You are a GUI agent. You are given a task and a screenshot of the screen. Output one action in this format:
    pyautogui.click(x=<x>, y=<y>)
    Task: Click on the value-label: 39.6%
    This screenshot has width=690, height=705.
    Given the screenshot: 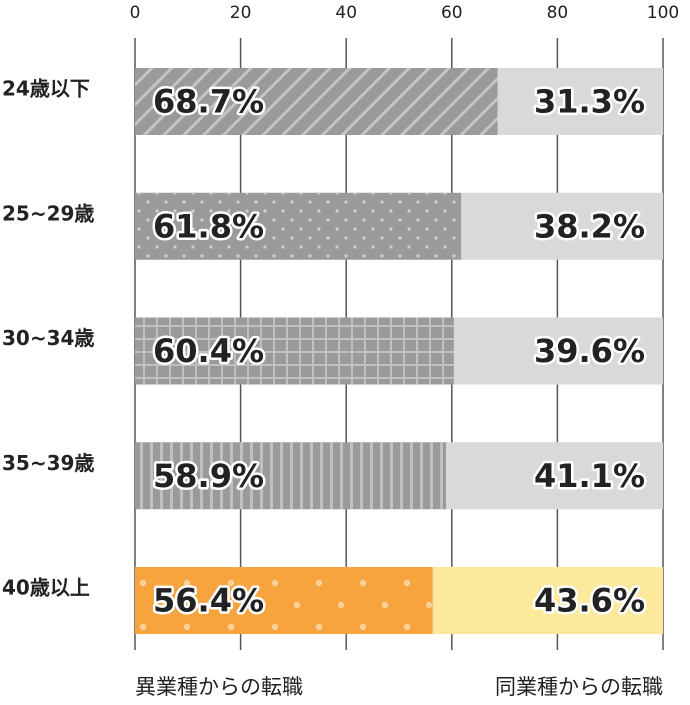 What is the action you would take?
    pyautogui.click(x=589, y=351)
    